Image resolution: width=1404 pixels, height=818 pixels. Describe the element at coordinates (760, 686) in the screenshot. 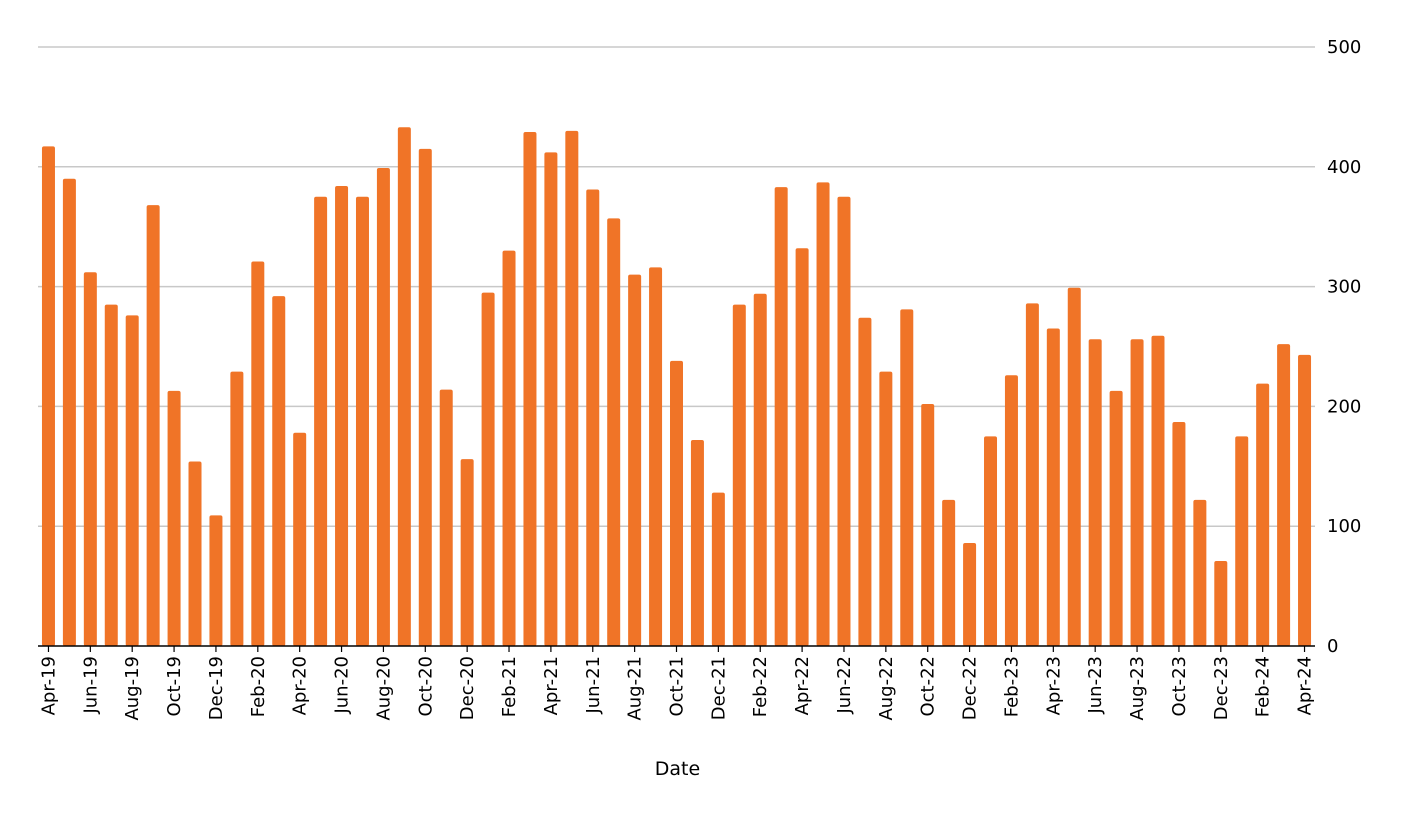

I see `x-tick-label: Feb-22` at that location.